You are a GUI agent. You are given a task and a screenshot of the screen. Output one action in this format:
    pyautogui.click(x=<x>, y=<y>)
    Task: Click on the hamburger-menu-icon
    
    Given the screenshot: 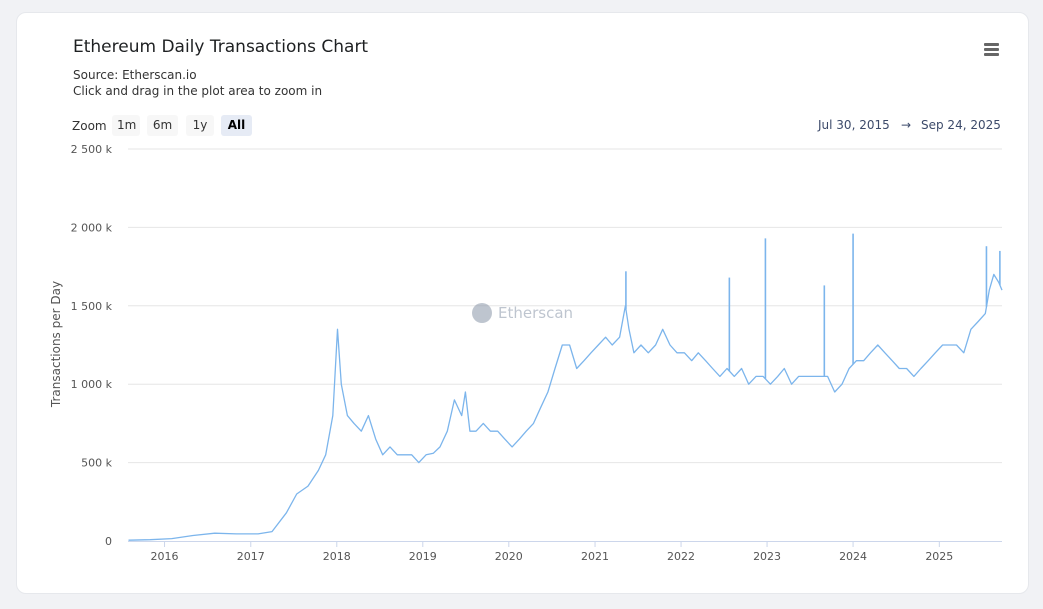 What is the action you would take?
    pyautogui.click(x=991, y=50)
    